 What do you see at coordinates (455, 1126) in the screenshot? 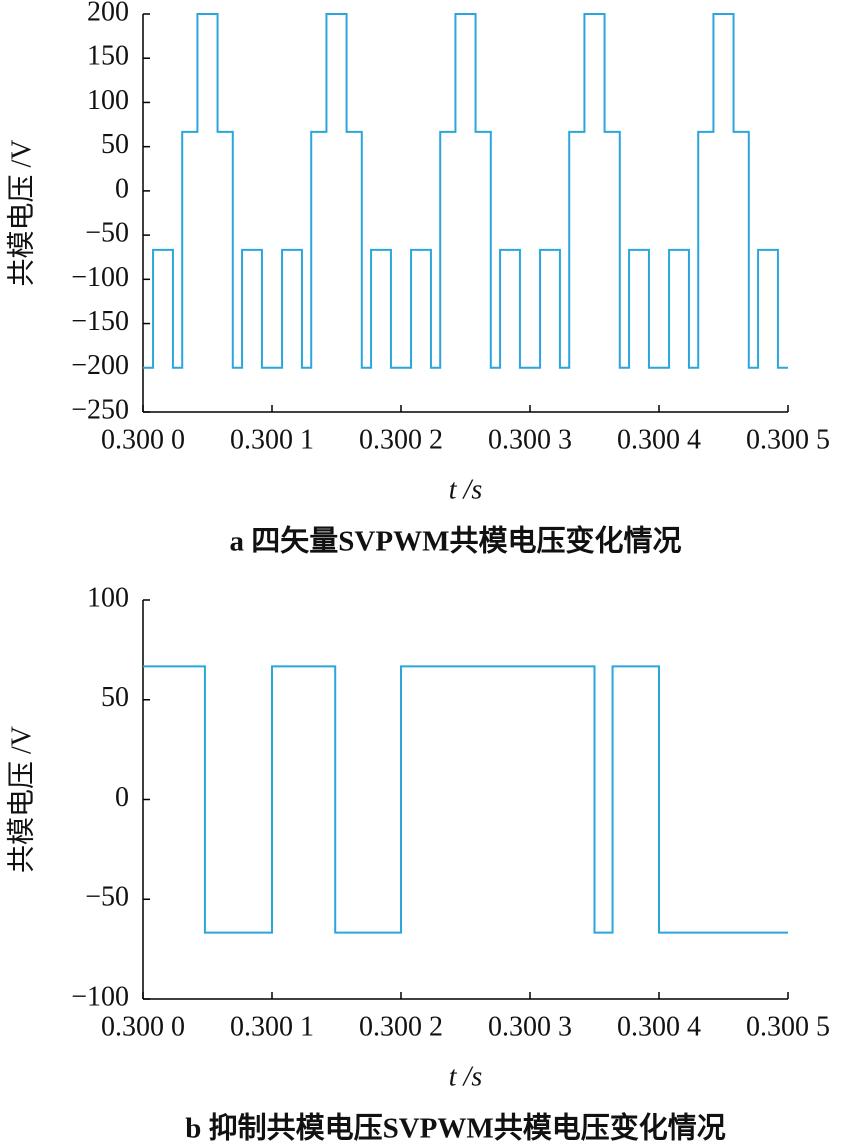
I see `chart-title: b 抑制共模电压SVPWM共模电压变化情况` at bounding box center [455, 1126].